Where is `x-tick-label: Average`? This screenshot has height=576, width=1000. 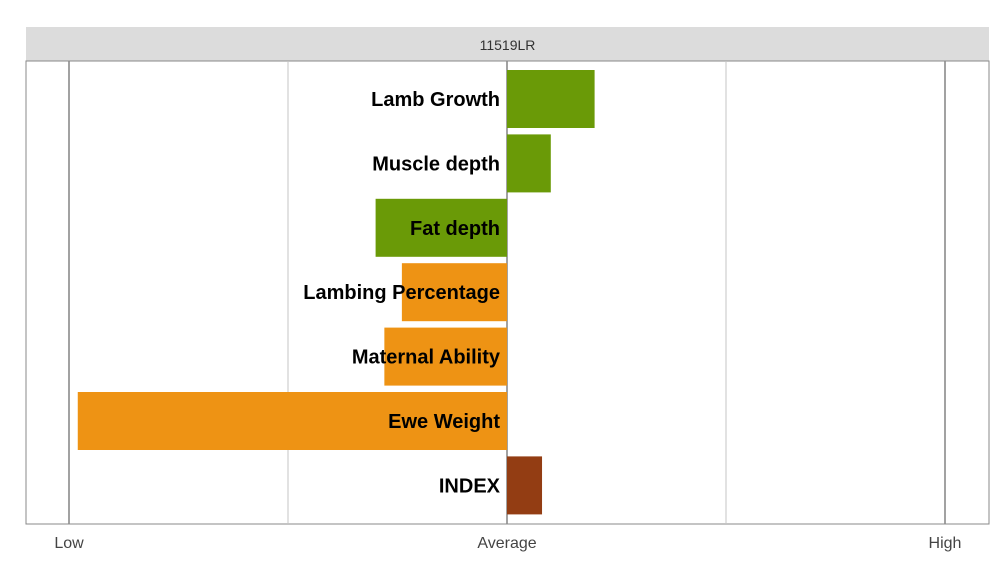 x-tick-label: Average is located at coordinates (506, 543).